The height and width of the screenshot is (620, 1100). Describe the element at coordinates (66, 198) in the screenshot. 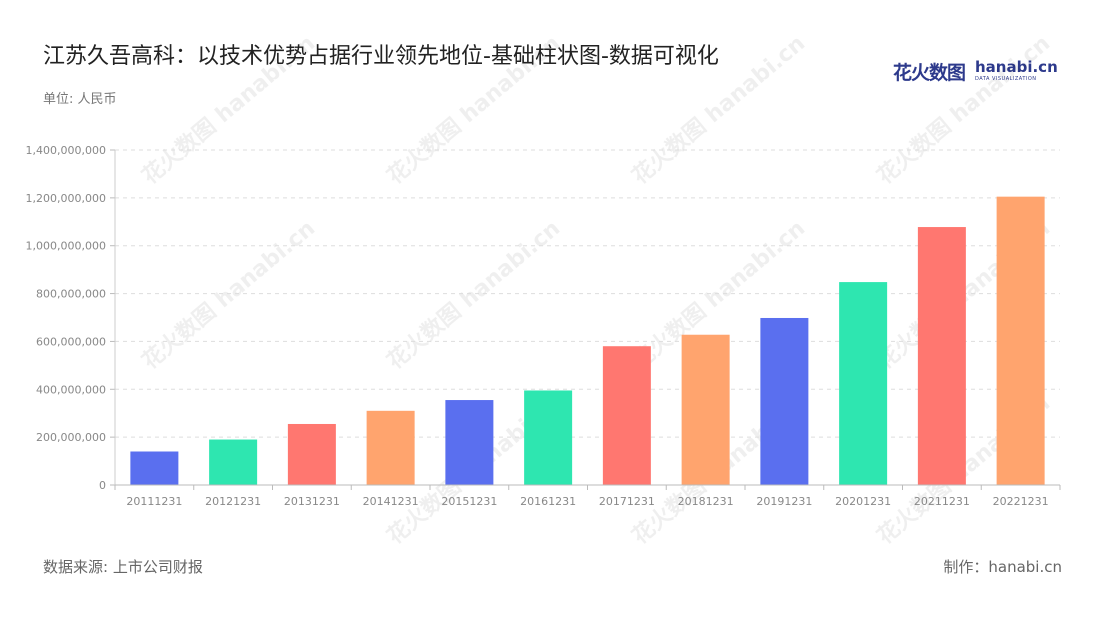

I see `y-tick-label: 1,200,000,000` at that location.